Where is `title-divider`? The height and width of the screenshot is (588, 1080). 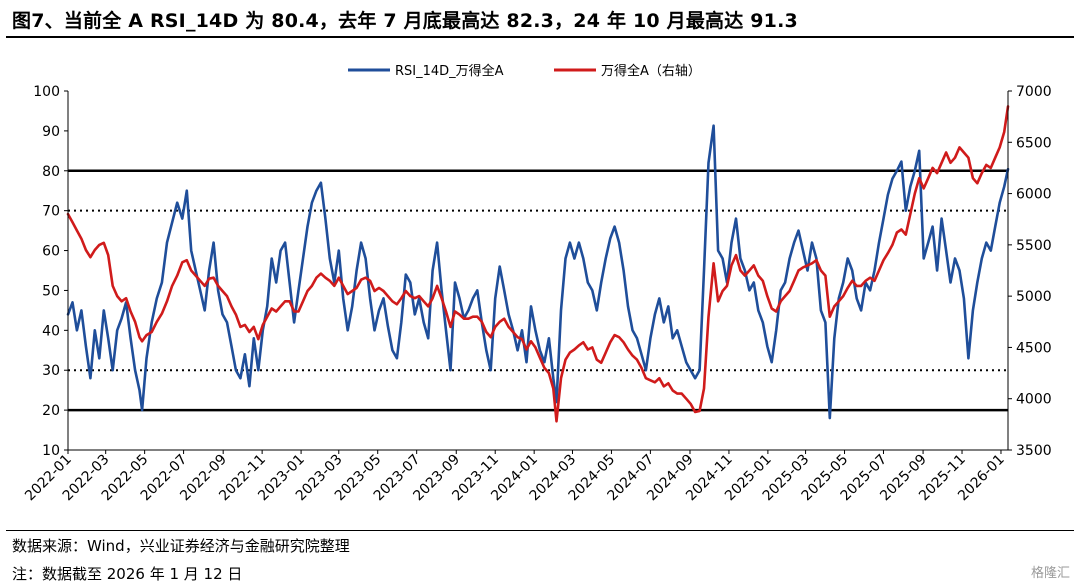
title-divider is located at coordinates (540, 37).